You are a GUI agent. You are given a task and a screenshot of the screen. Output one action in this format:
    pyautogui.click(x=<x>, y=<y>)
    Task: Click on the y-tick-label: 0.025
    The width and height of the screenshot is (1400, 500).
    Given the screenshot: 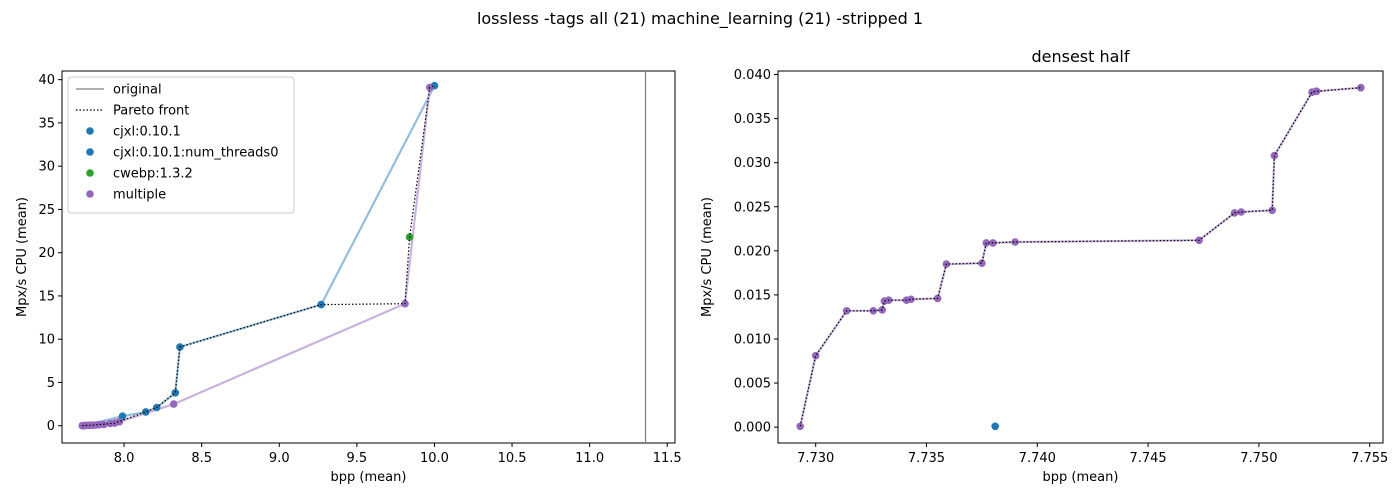 What is the action you would take?
    pyautogui.click(x=752, y=207)
    